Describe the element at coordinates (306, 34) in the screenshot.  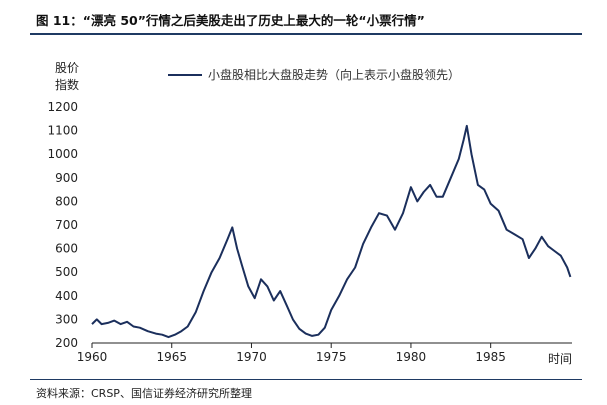
I see `title-divider` at that location.